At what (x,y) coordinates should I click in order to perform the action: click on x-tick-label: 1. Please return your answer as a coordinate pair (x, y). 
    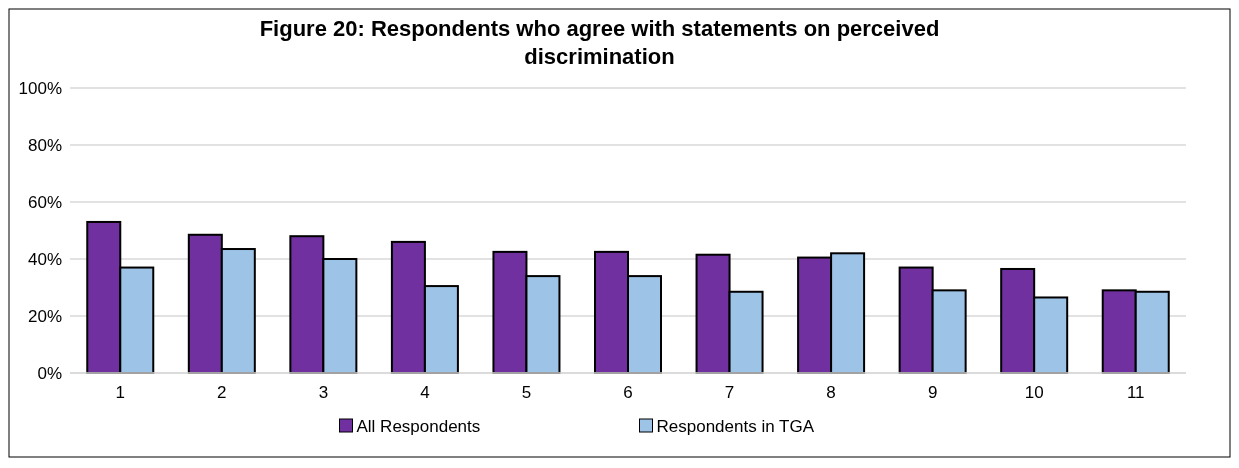
    Looking at the image, I should click on (120, 392).